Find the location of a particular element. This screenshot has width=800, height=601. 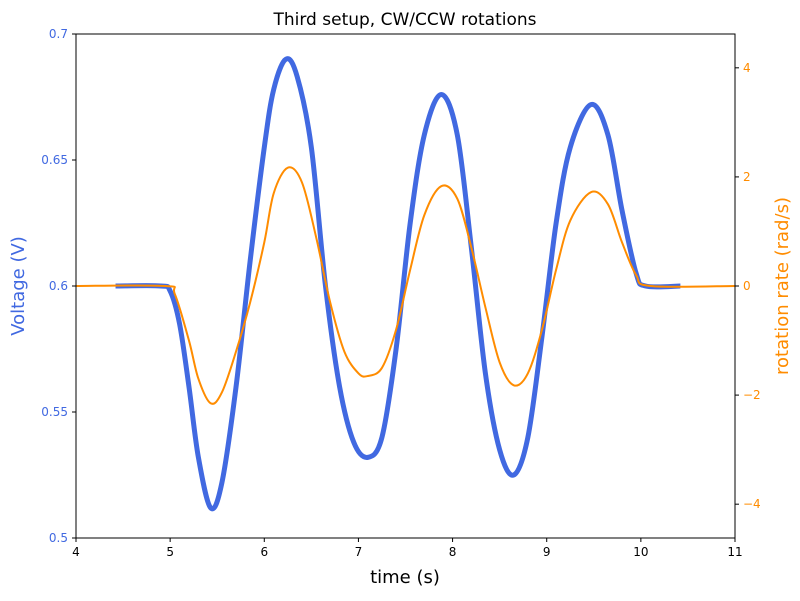

y-left-tick-label: 0.65 is located at coordinates (54, 160).